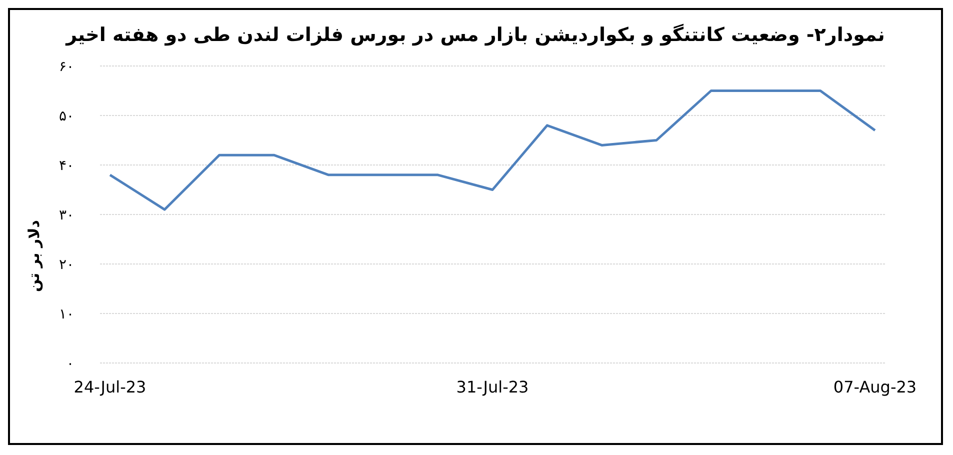 The height and width of the screenshot is (455, 953). What do you see at coordinates (66, 215) in the screenshot?
I see `y-tick-label: ۳۰` at bounding box center [66, 215].